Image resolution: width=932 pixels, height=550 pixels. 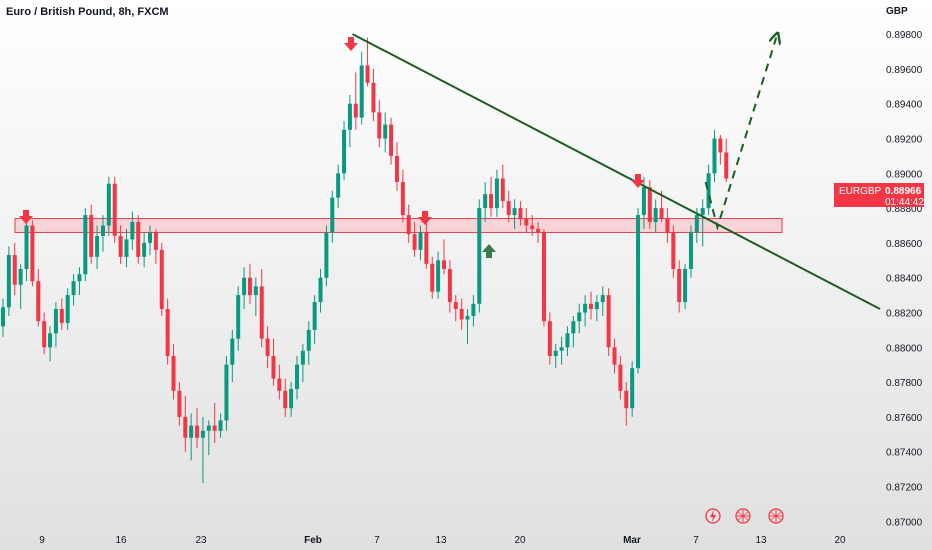 I want to click on price-tag-countdown: 01:44:42, so click(x=904, y=202).